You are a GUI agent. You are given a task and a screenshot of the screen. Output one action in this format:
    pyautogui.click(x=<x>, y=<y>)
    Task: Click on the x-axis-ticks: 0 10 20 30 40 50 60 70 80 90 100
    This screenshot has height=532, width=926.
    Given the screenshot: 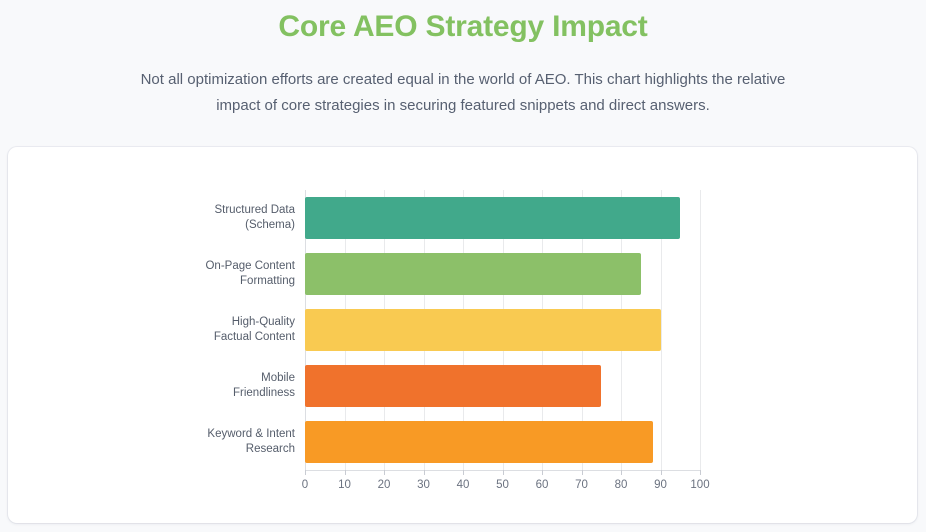 What is the action you would take?
    pyautogui.click(x=505, y=485)
    